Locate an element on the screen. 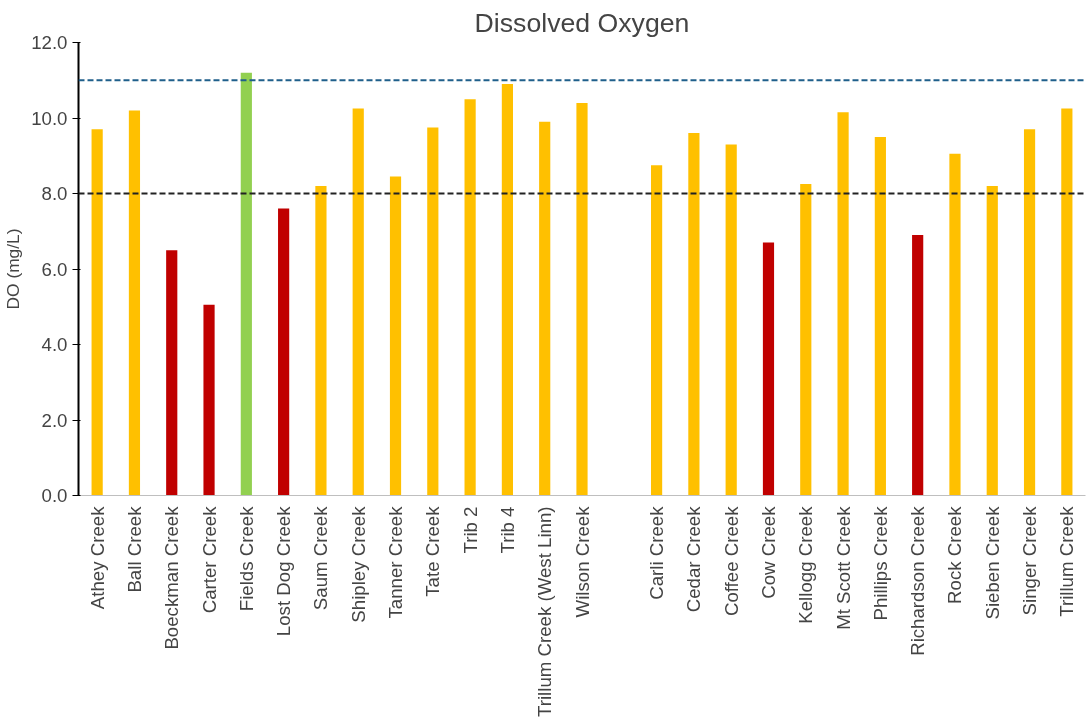  y-tick-label: 12.0 is located at coordinates (49, 42).